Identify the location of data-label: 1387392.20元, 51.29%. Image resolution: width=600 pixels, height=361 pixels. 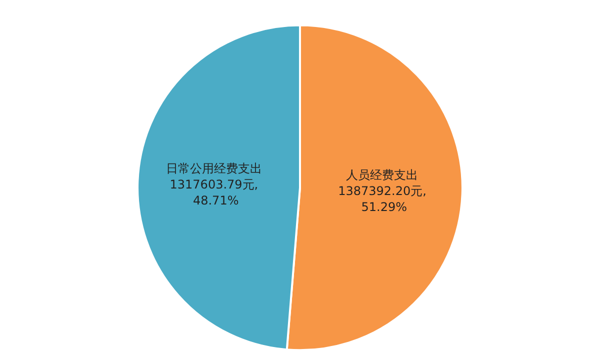
(384, 199).